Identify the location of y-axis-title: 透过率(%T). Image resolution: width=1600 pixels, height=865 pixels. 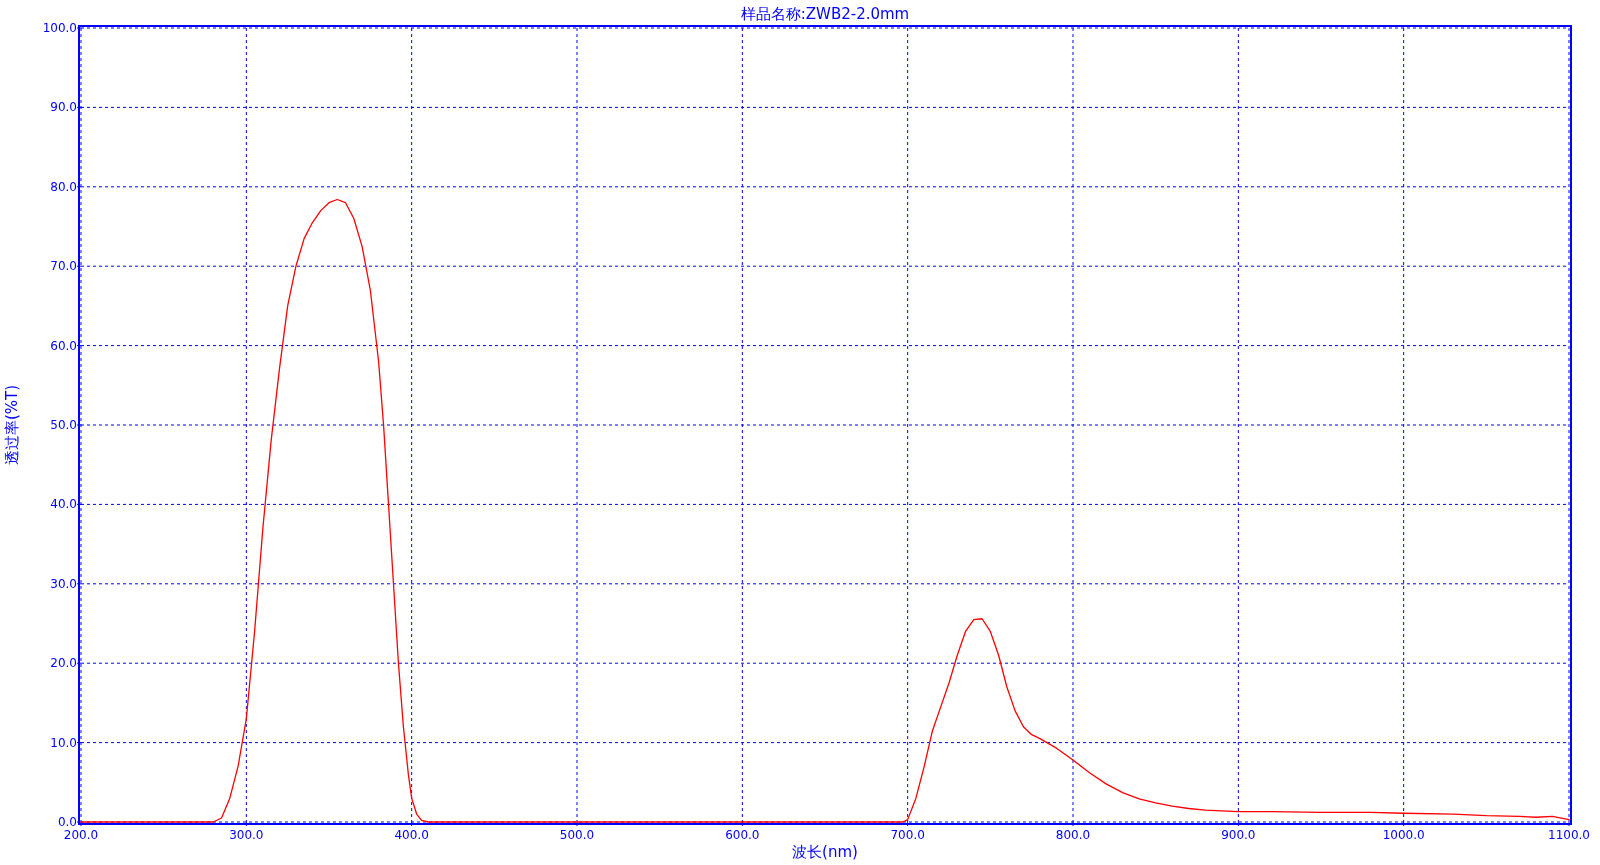
(12, 425).